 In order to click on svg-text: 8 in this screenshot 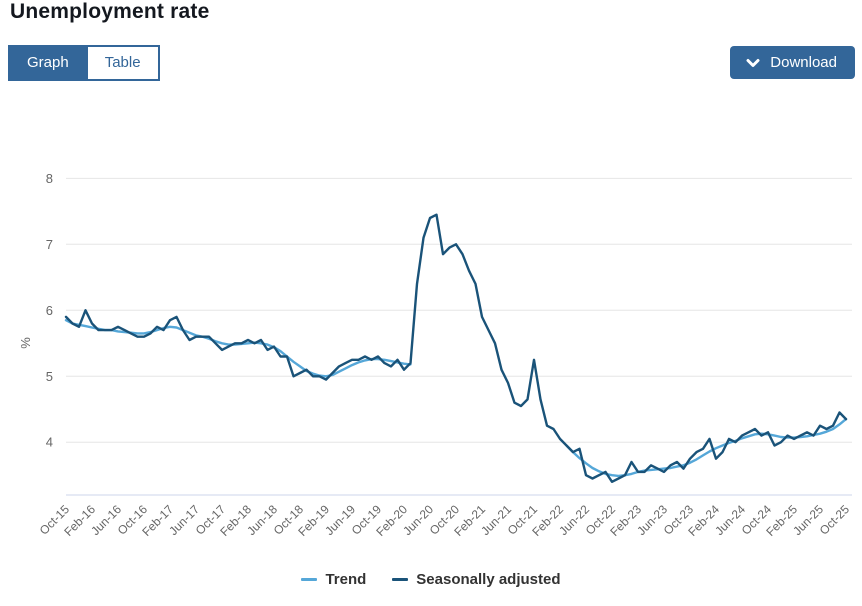, I will do `click(49, 178)`.